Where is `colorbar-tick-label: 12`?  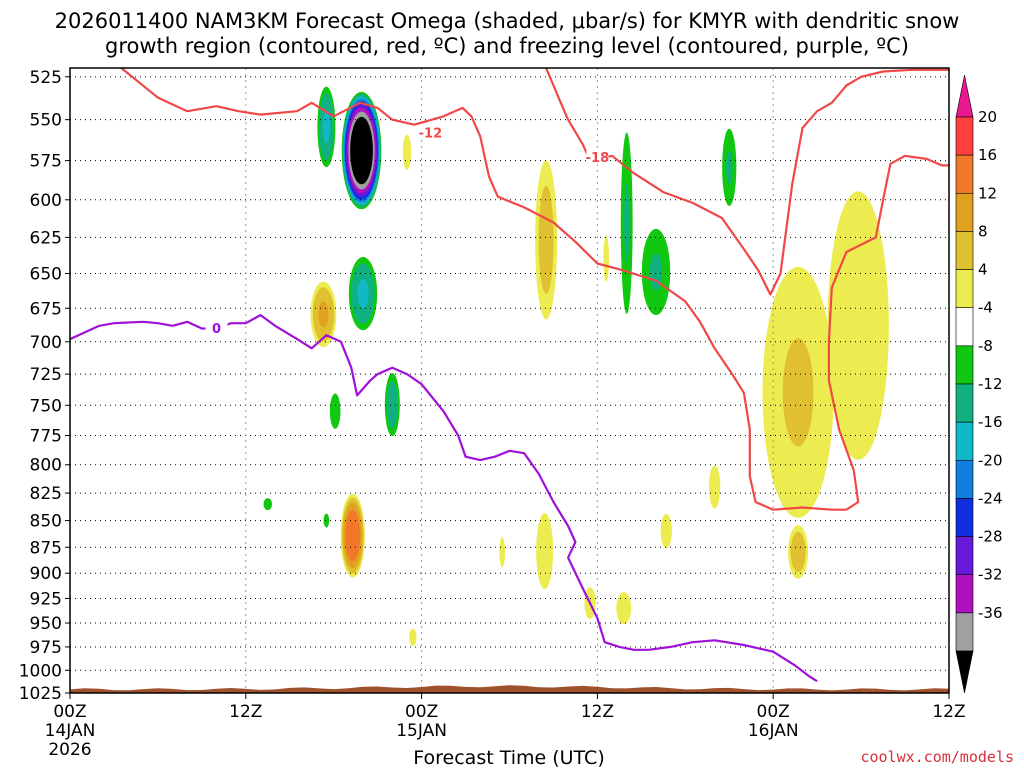 colorbar-tick-label: 12 is located at coordinates (987, 193).